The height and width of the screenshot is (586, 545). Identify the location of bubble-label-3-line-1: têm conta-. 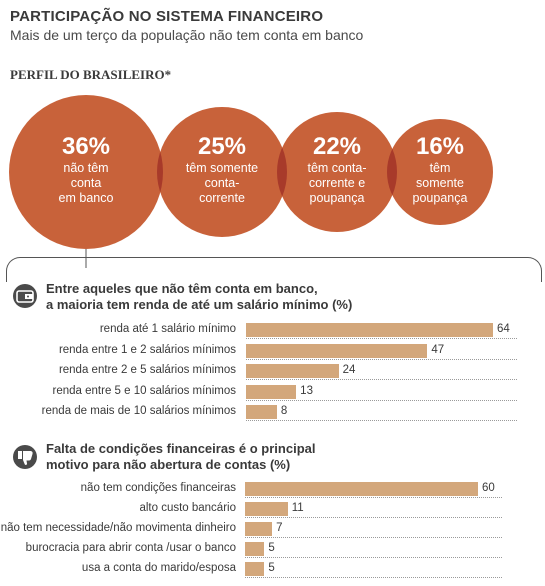
(336, 168).